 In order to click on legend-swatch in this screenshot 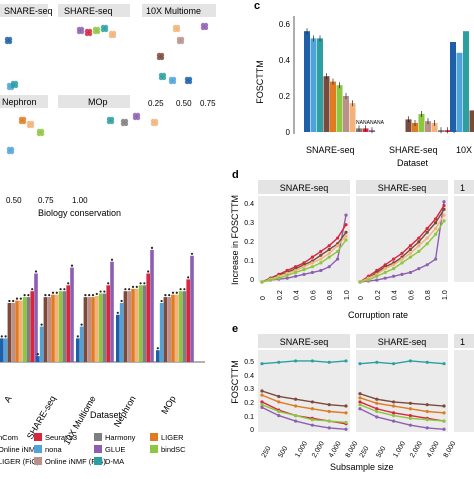, I will do `click(154, 449)`.